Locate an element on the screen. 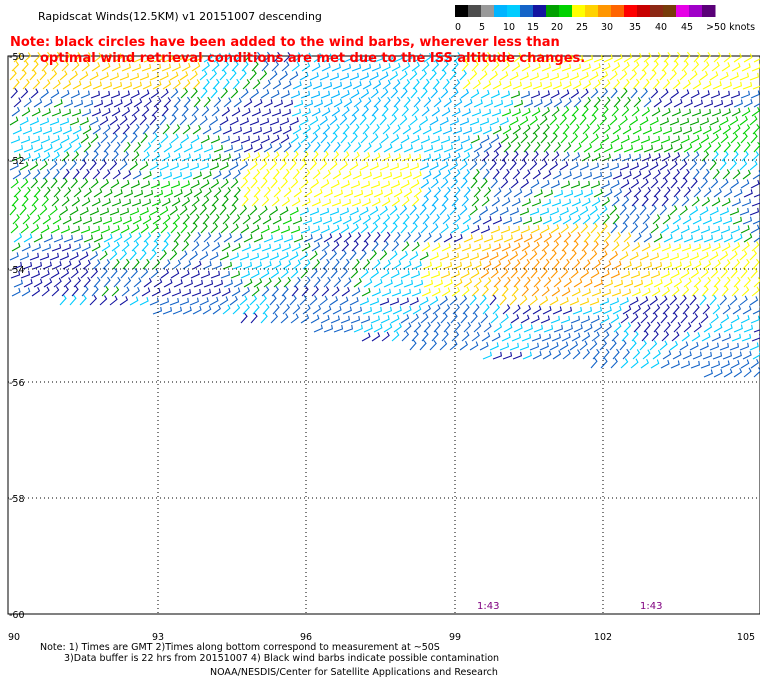 Image resolution: width=760 pixels, height=688 pixels. legend-label: 30 is located at coordinates (607, 27).